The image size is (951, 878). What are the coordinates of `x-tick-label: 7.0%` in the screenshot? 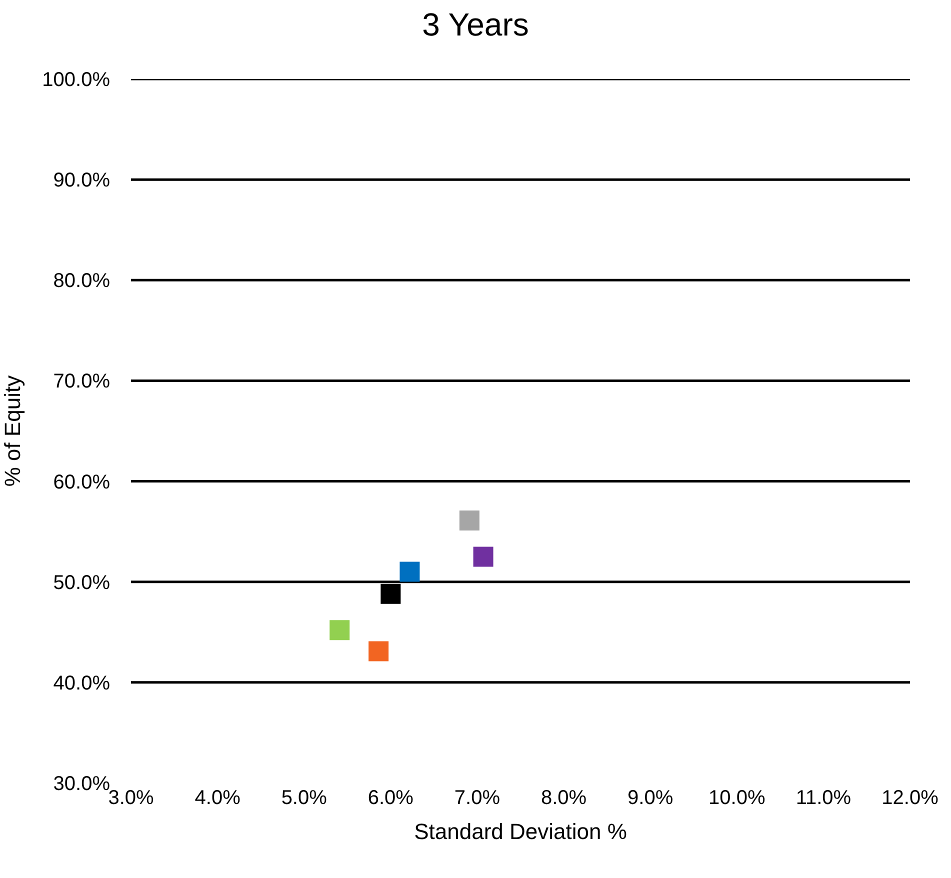 It's located at (477, 798).